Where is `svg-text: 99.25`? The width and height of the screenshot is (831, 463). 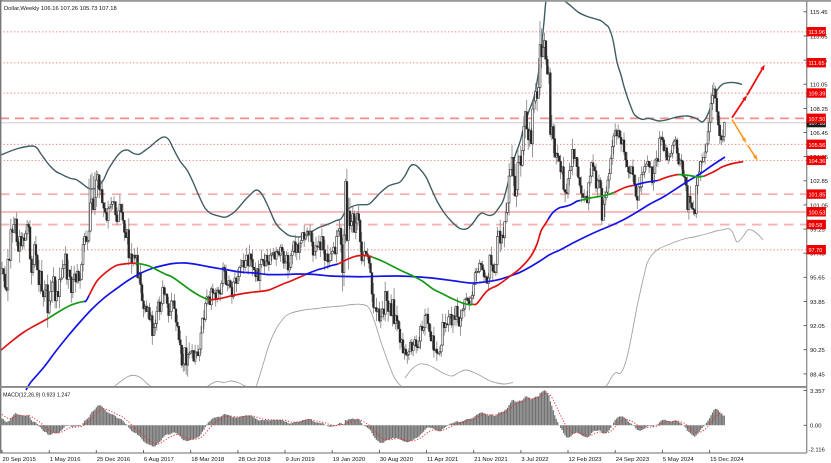 svg-text: 99.25 is located at coordinates (817, 231).